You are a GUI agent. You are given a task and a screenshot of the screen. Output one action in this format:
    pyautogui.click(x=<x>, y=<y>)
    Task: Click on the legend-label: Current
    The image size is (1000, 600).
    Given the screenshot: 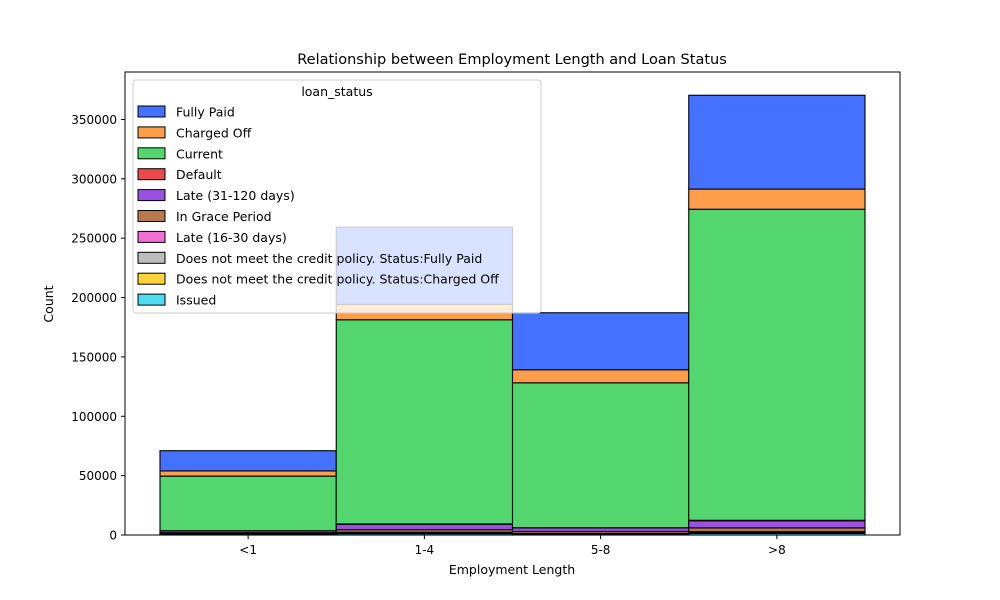 What is the action you would take?
    pyautogui.click(x=199, y=153)
    